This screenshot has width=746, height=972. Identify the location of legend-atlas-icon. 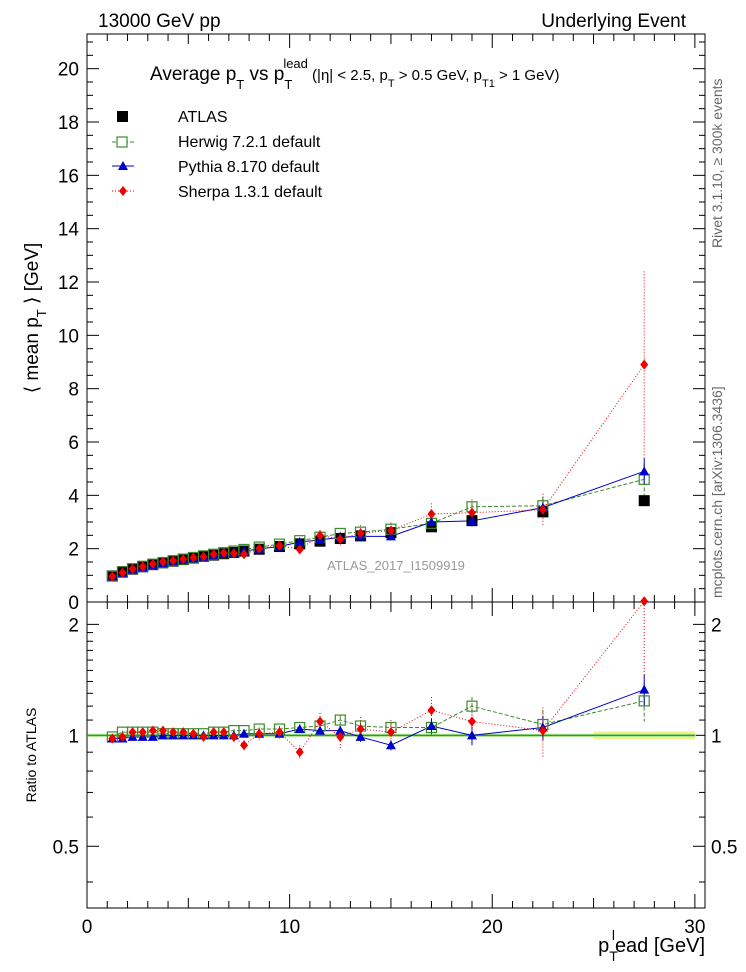
(122, 116).